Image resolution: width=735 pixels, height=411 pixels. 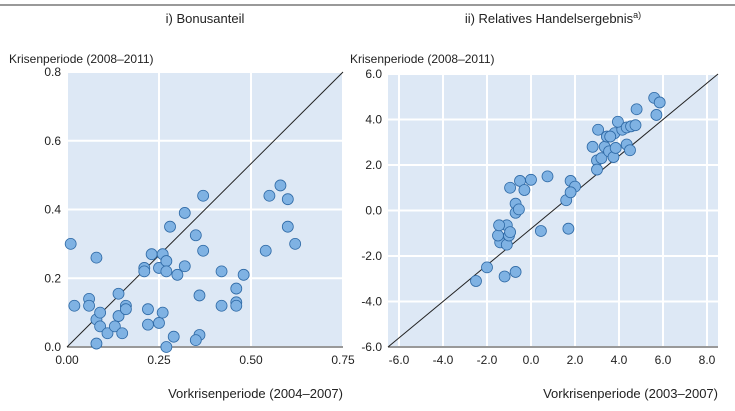 I want to click on x-tick-label: 4.0, so click(x=619, y=360).